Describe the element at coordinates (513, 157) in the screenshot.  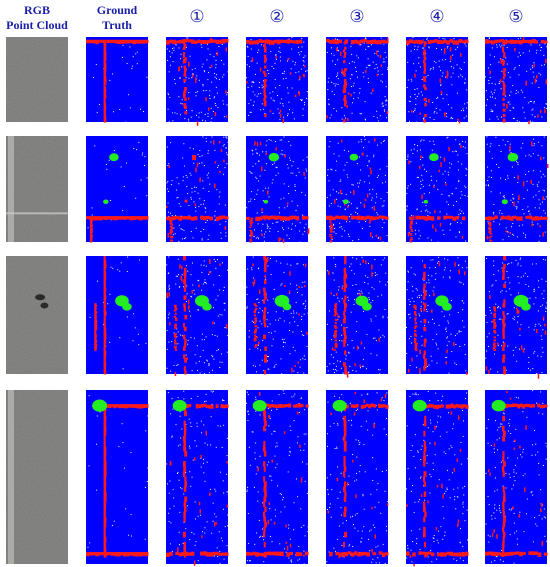
I see `patch-region` at that location.